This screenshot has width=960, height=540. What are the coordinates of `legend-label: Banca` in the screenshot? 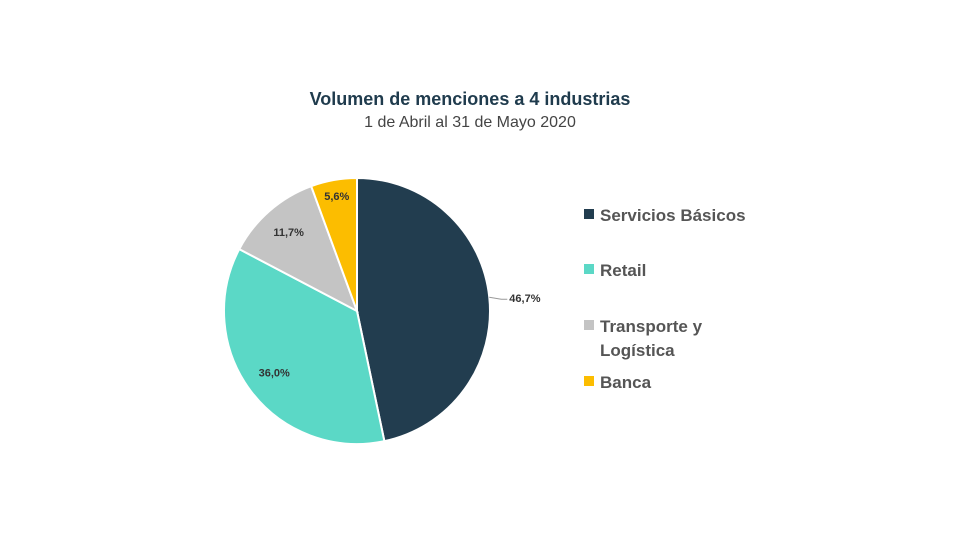 It's located at (626, 382).